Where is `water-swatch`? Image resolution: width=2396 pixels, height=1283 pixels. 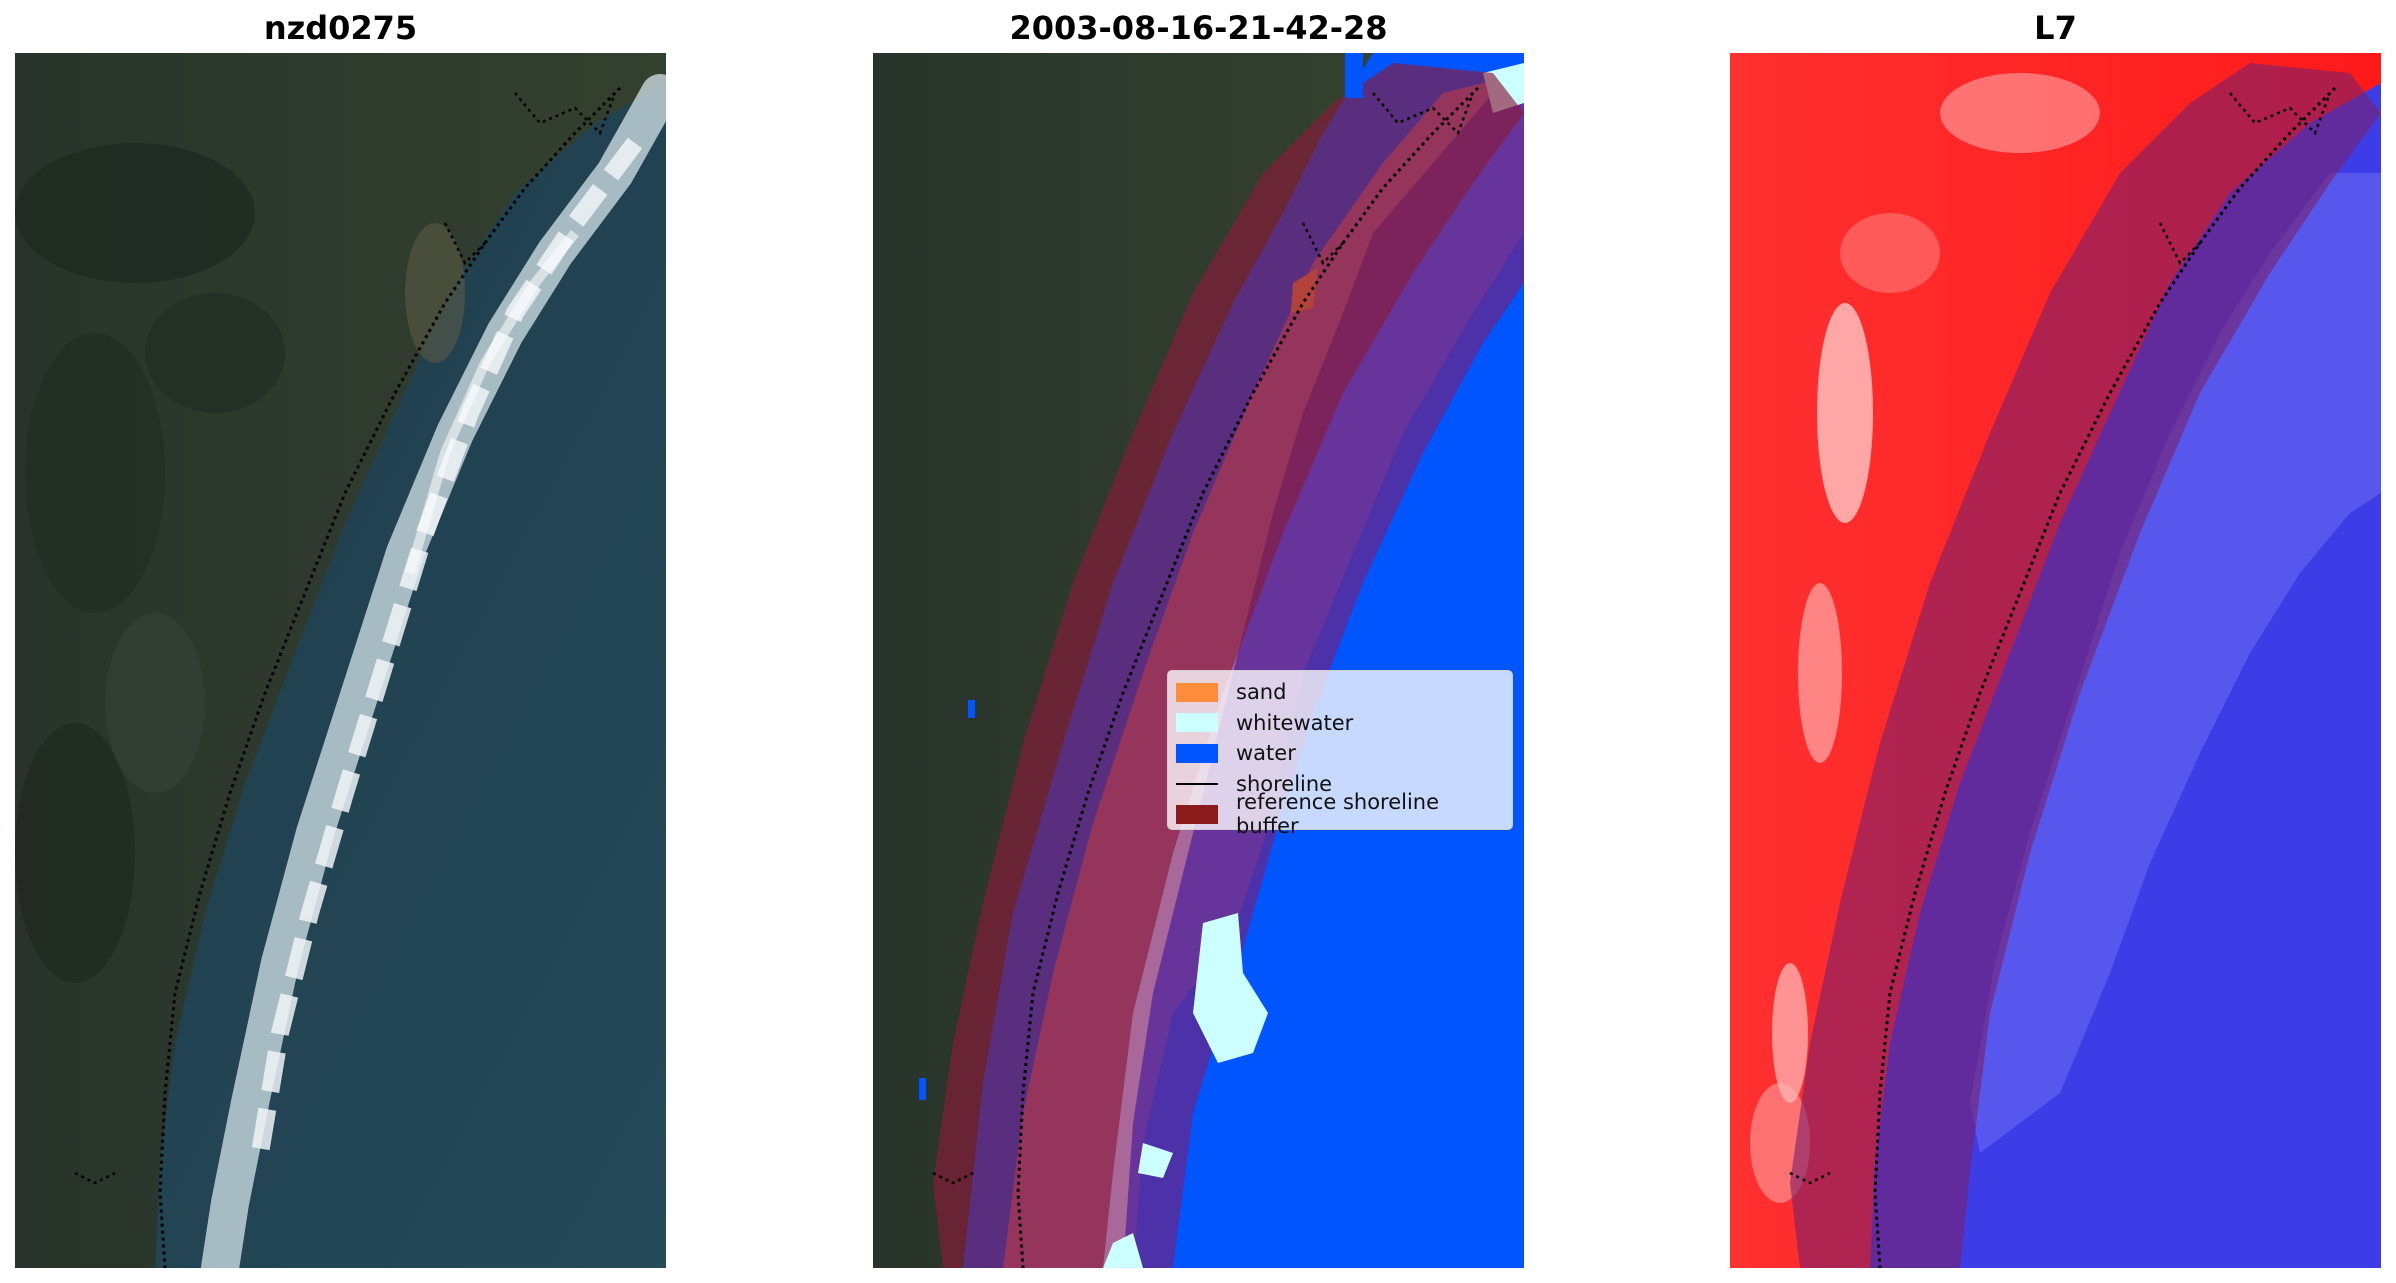 water-swatch is located at coordinates (1197, 753).